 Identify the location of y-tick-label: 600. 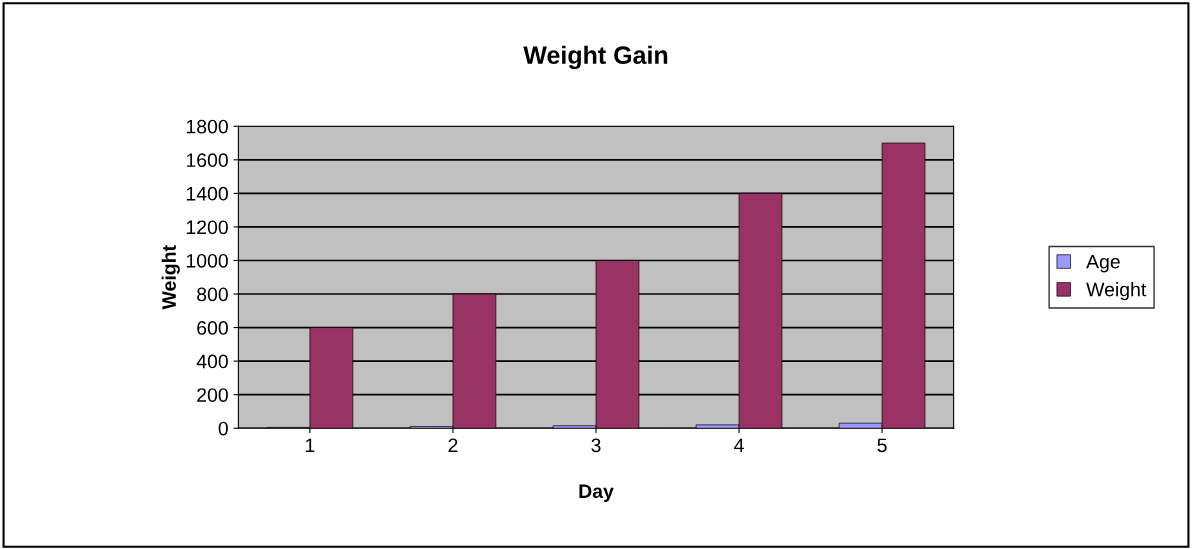
(212, 328).